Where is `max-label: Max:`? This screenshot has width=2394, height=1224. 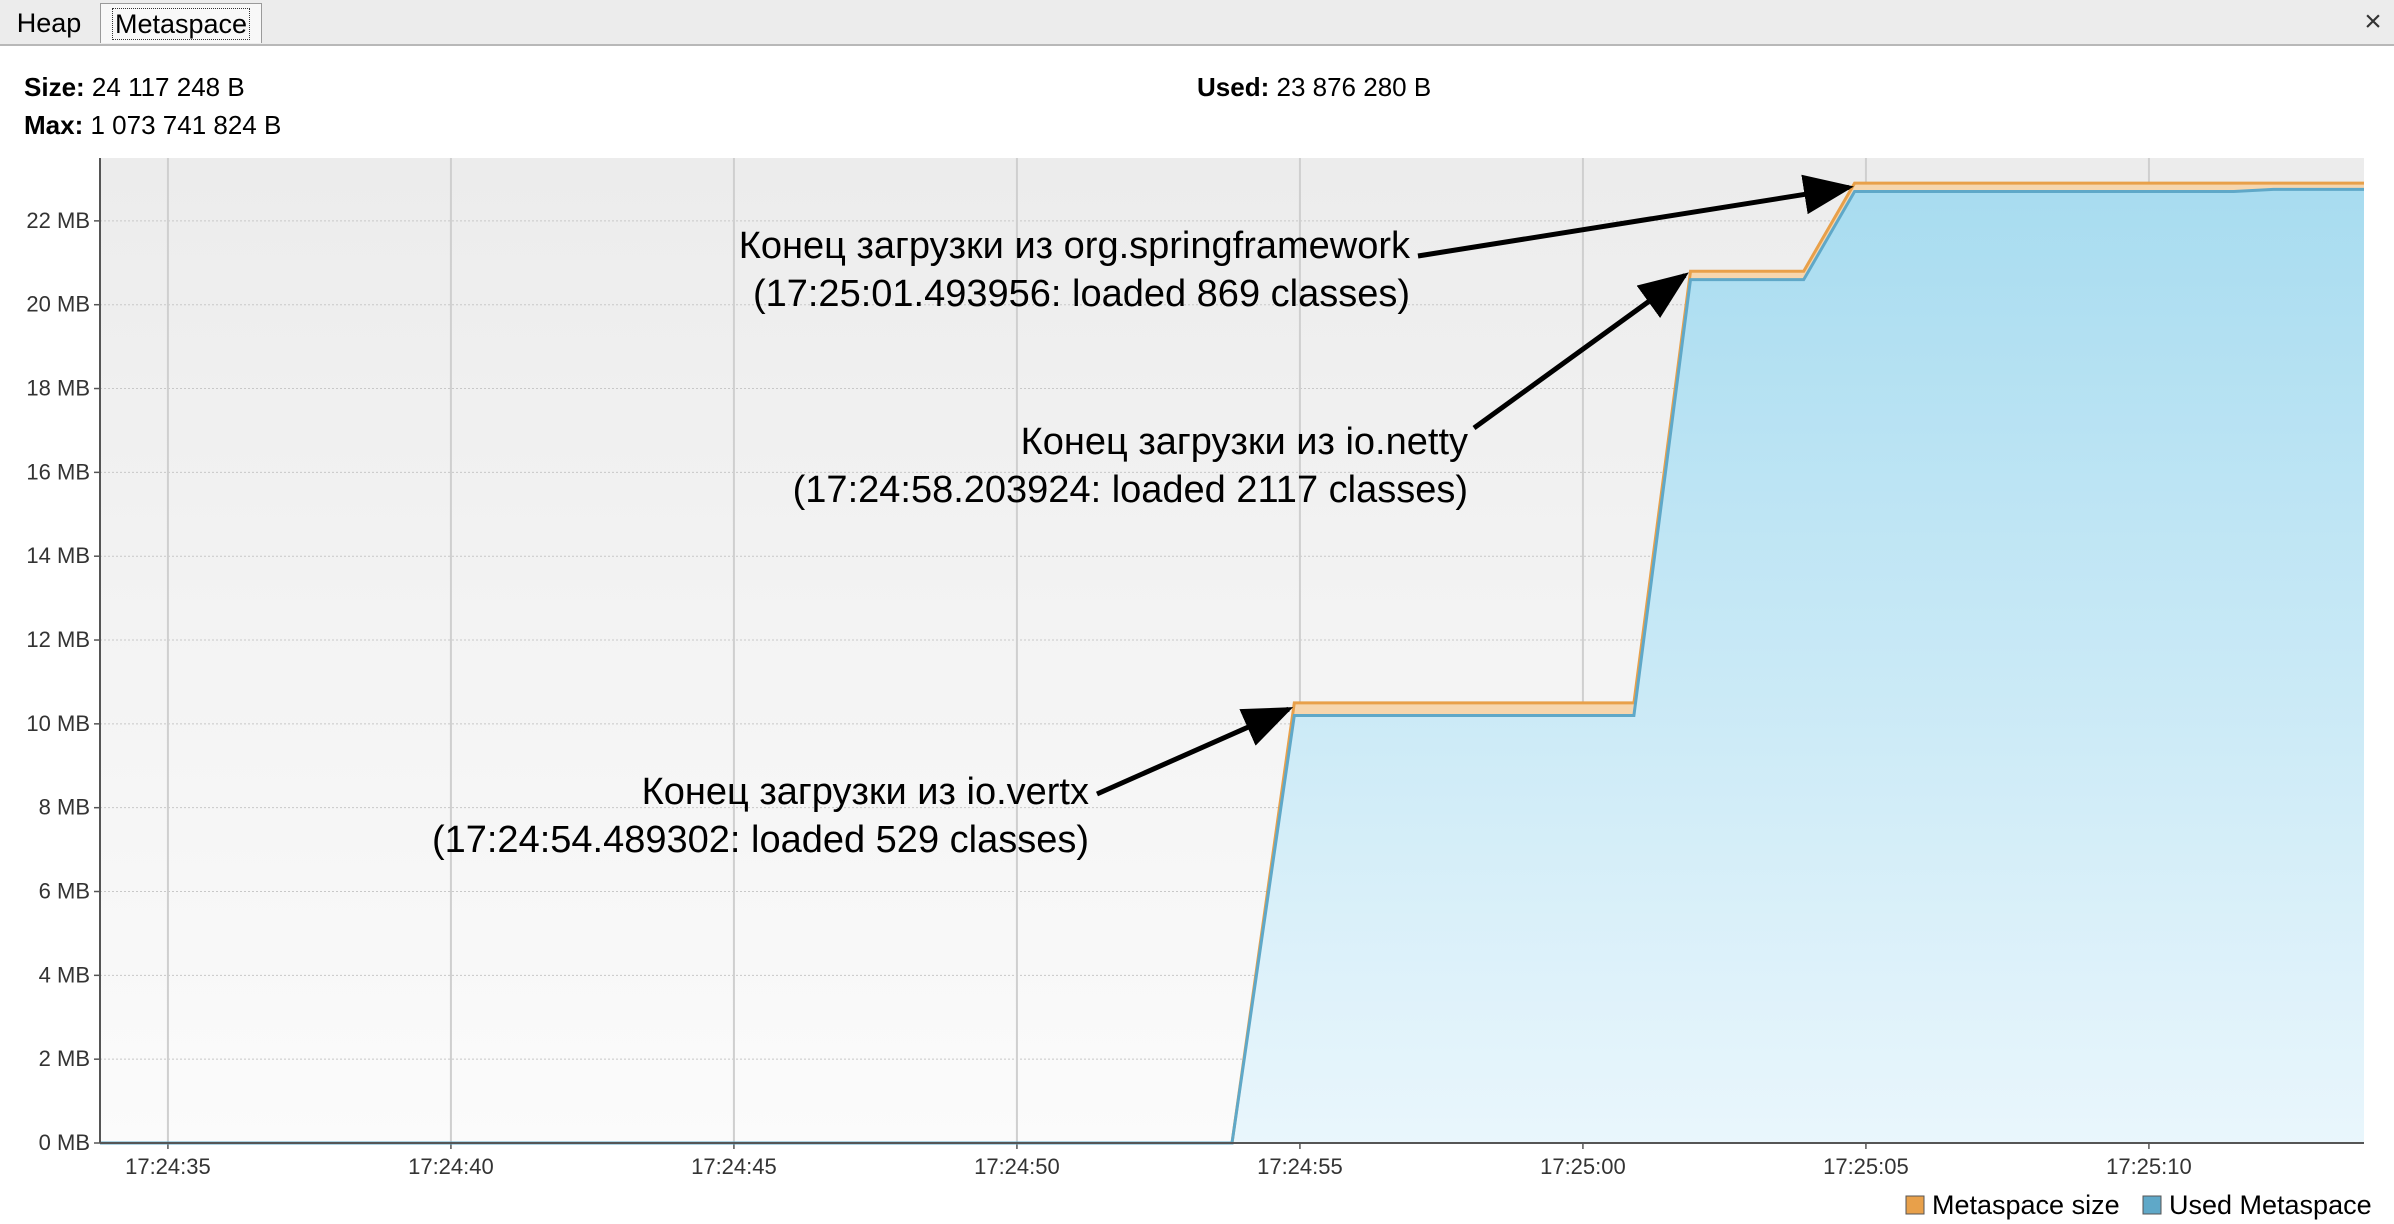
max-label: Max: is located at coordinates (54, 125).